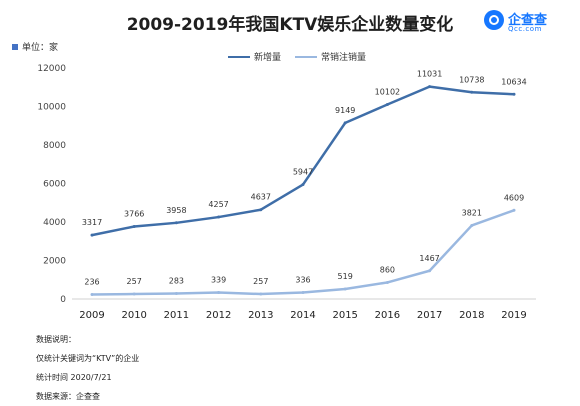  Describe the element at coordinates (218, 315) in the screenshot. I see `x-tick-label: 2012` at that location.